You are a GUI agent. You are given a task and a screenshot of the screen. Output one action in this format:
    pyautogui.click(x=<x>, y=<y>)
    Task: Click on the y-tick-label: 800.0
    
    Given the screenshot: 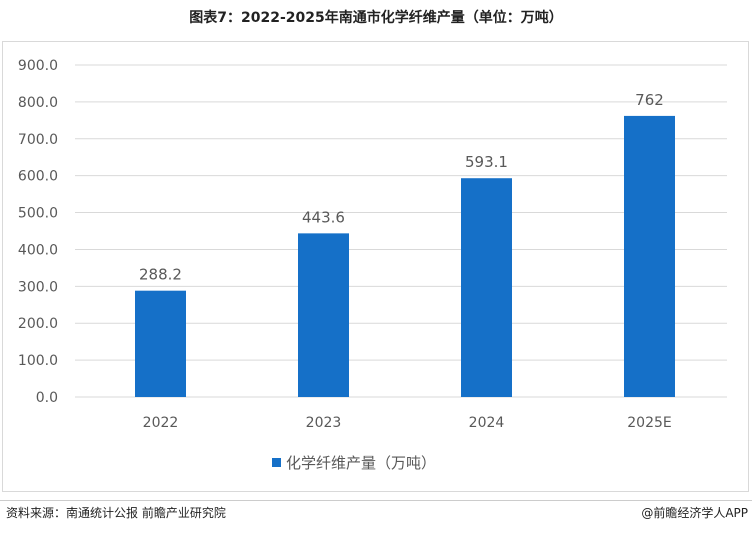 What is the action you would take?
    pyautogui.click(x=38, y=103)
    